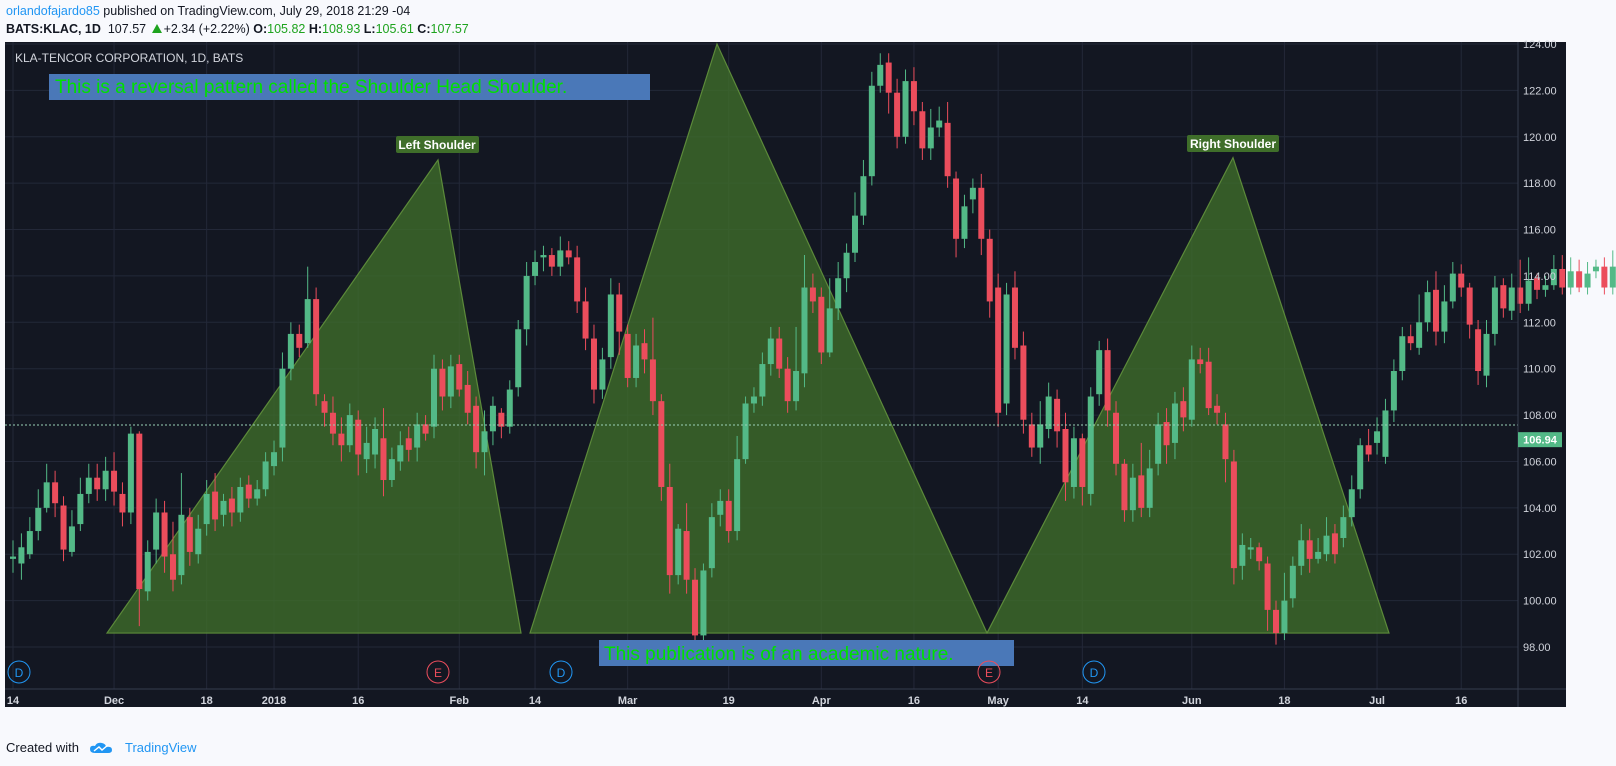  Describe the element at coordinates (424, 29) in the screenshot. I see `close-label: C:` at that location.